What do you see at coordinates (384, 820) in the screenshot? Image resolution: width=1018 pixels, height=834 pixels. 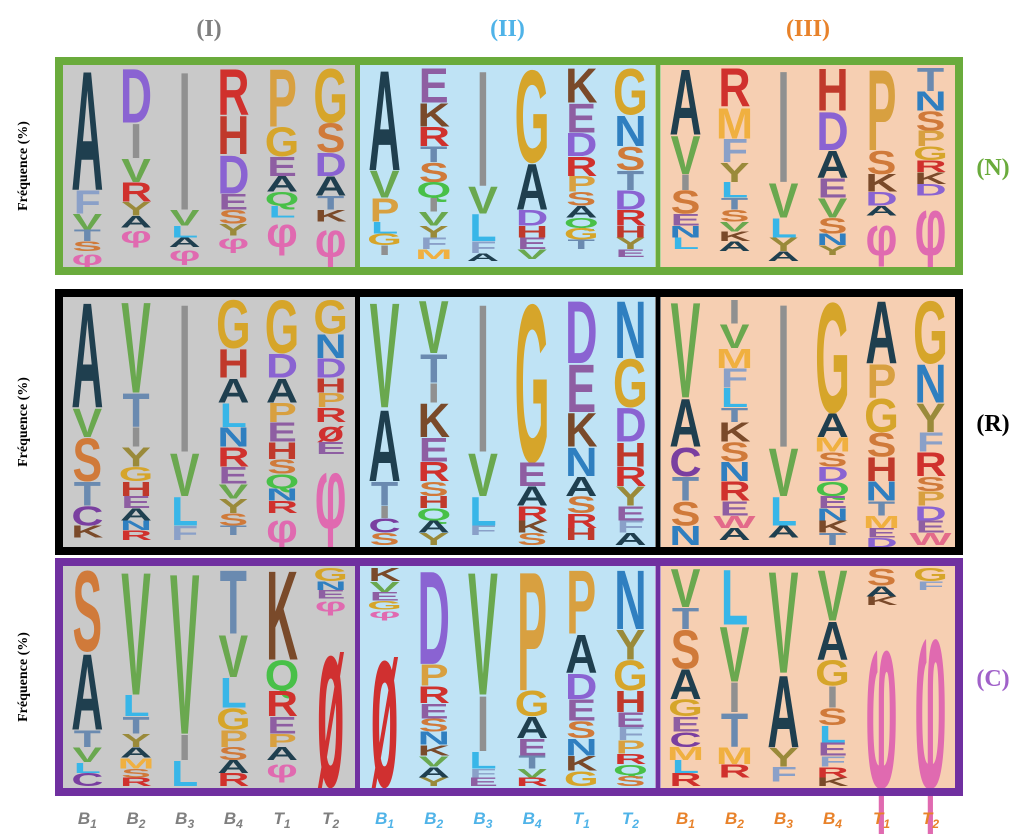 I see `x-tick-label: B1` at bounding box center [384, 820].